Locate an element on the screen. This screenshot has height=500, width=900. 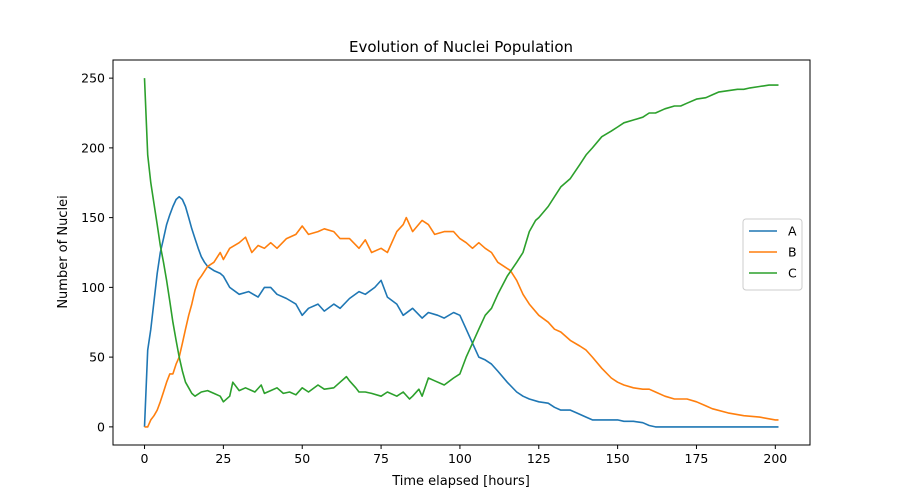
y-tick-label: 0 is located at coordinates (101, 426).